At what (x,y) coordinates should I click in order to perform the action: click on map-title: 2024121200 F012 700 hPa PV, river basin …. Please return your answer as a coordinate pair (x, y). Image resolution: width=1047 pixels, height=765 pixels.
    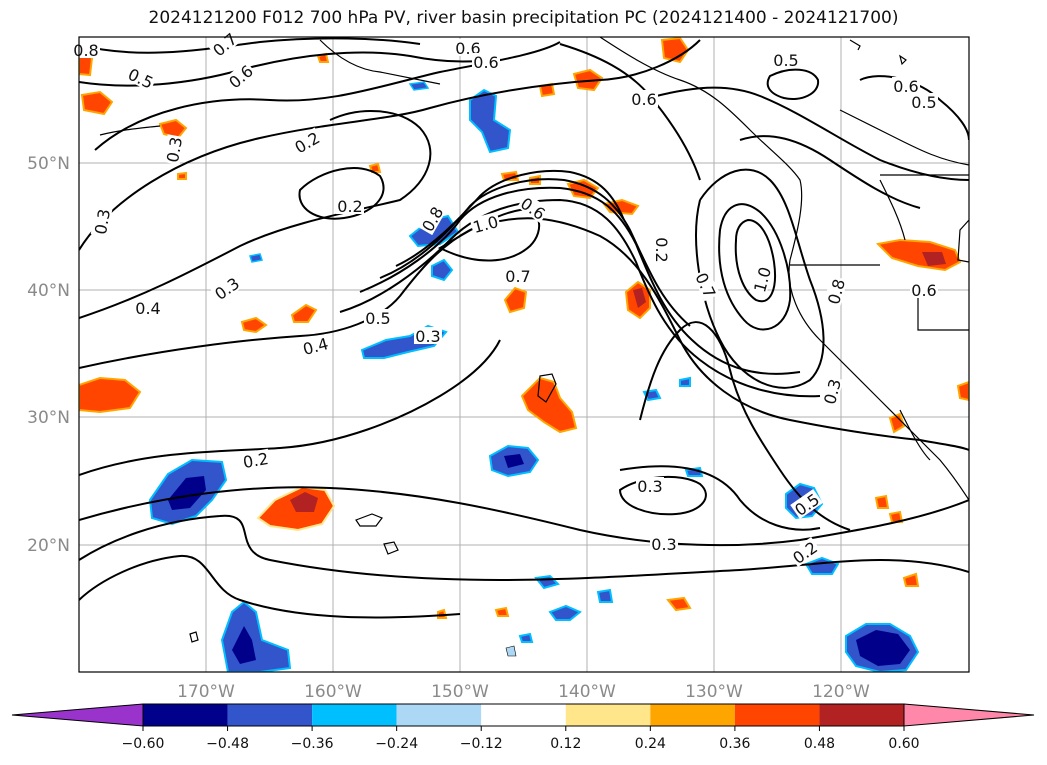
    Looking at the image, I should click on (523, 18).